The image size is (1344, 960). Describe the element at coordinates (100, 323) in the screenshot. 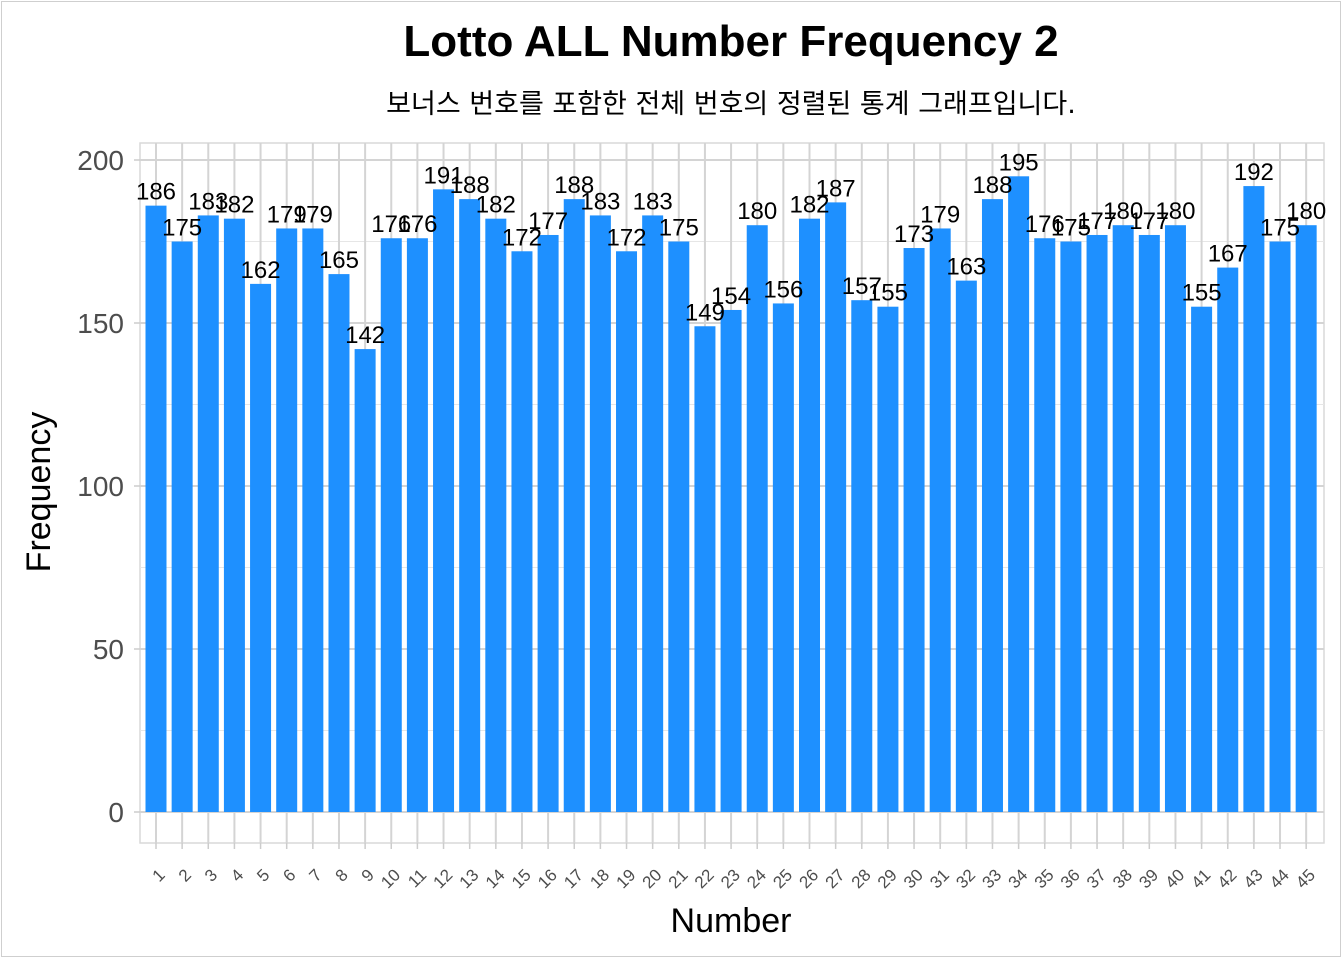

I see `y-tick-label: 150` at that location.